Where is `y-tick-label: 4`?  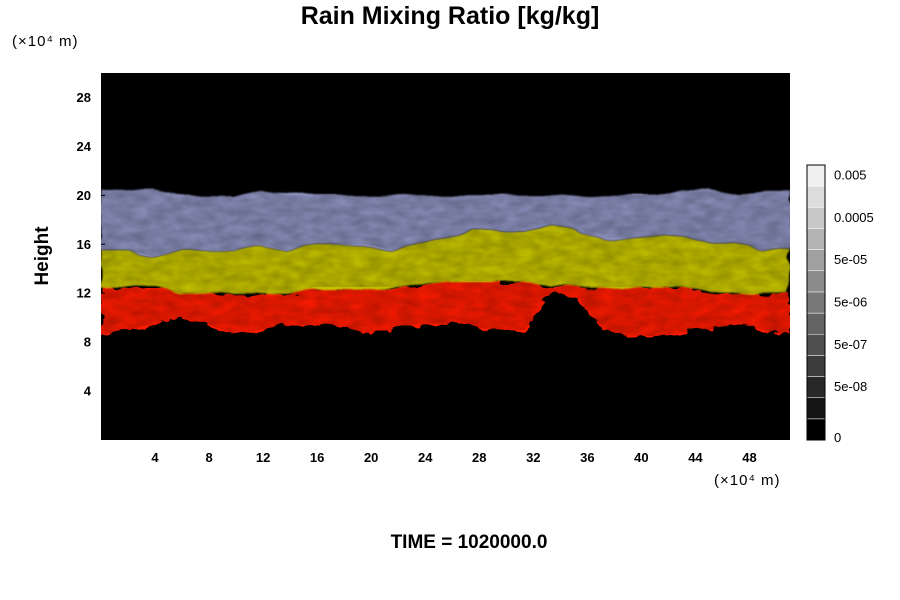 y-tick-label: 4 is located at coordinates (88, 391).